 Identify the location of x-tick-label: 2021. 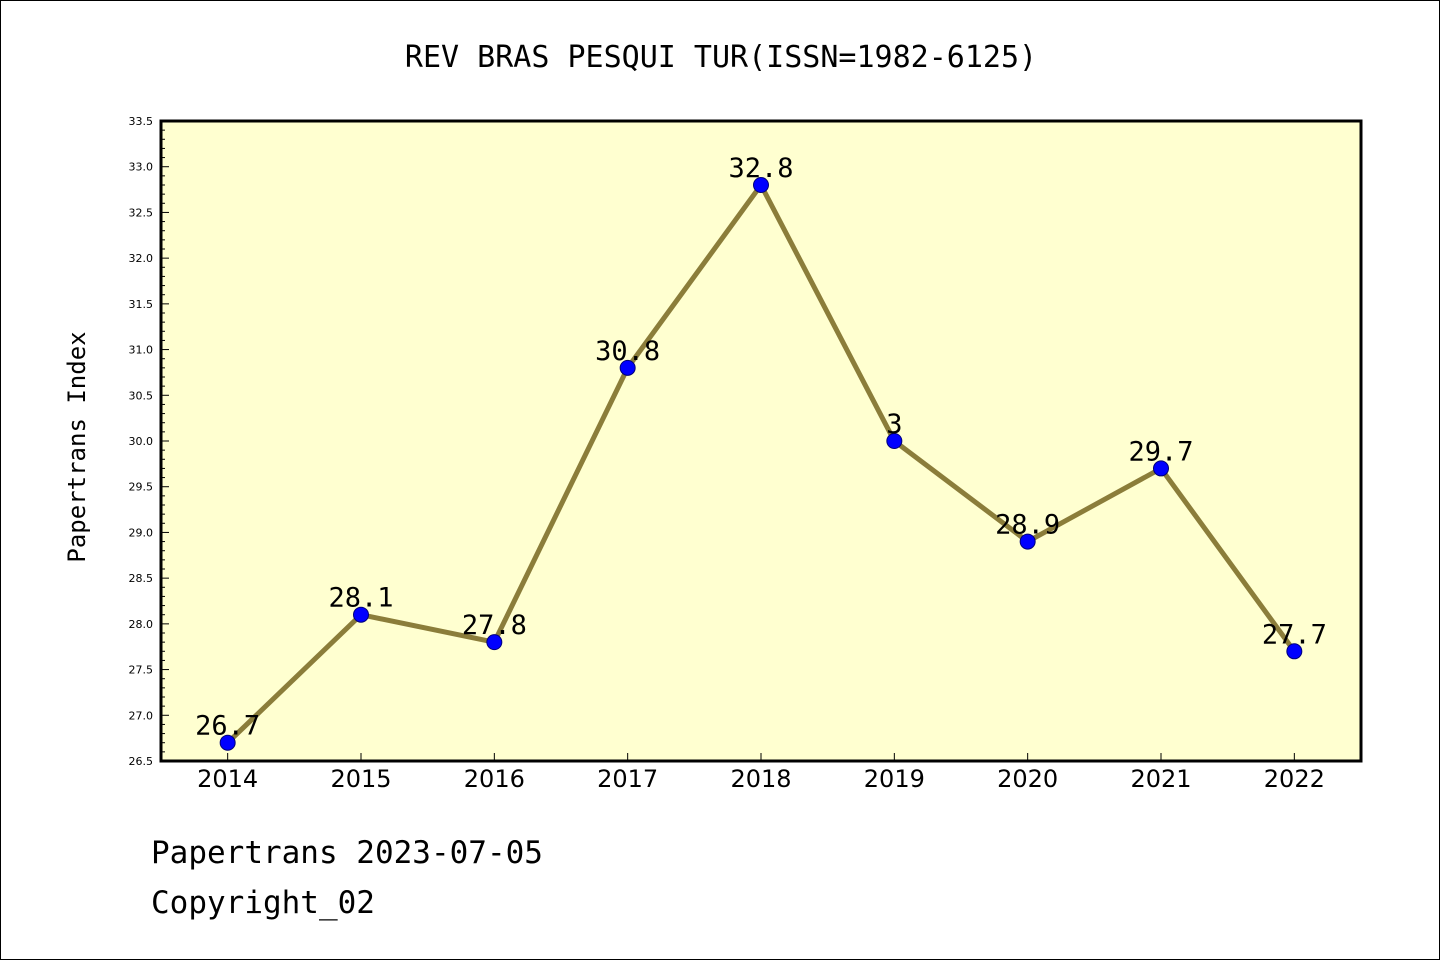
(1160, 779).